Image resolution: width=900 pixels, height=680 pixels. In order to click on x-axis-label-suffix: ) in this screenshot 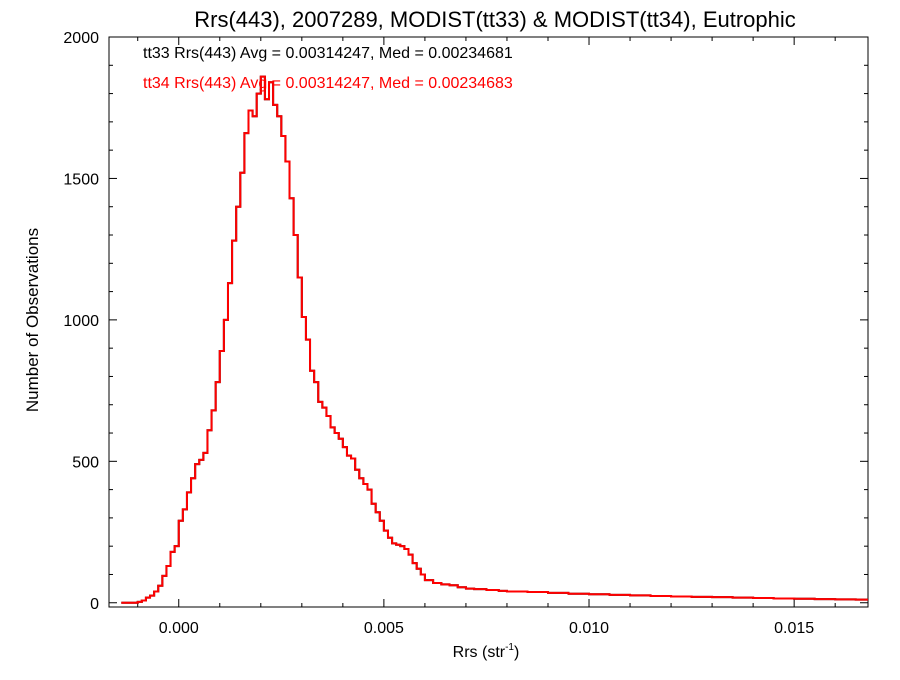, I will do `click(516, 652)`.